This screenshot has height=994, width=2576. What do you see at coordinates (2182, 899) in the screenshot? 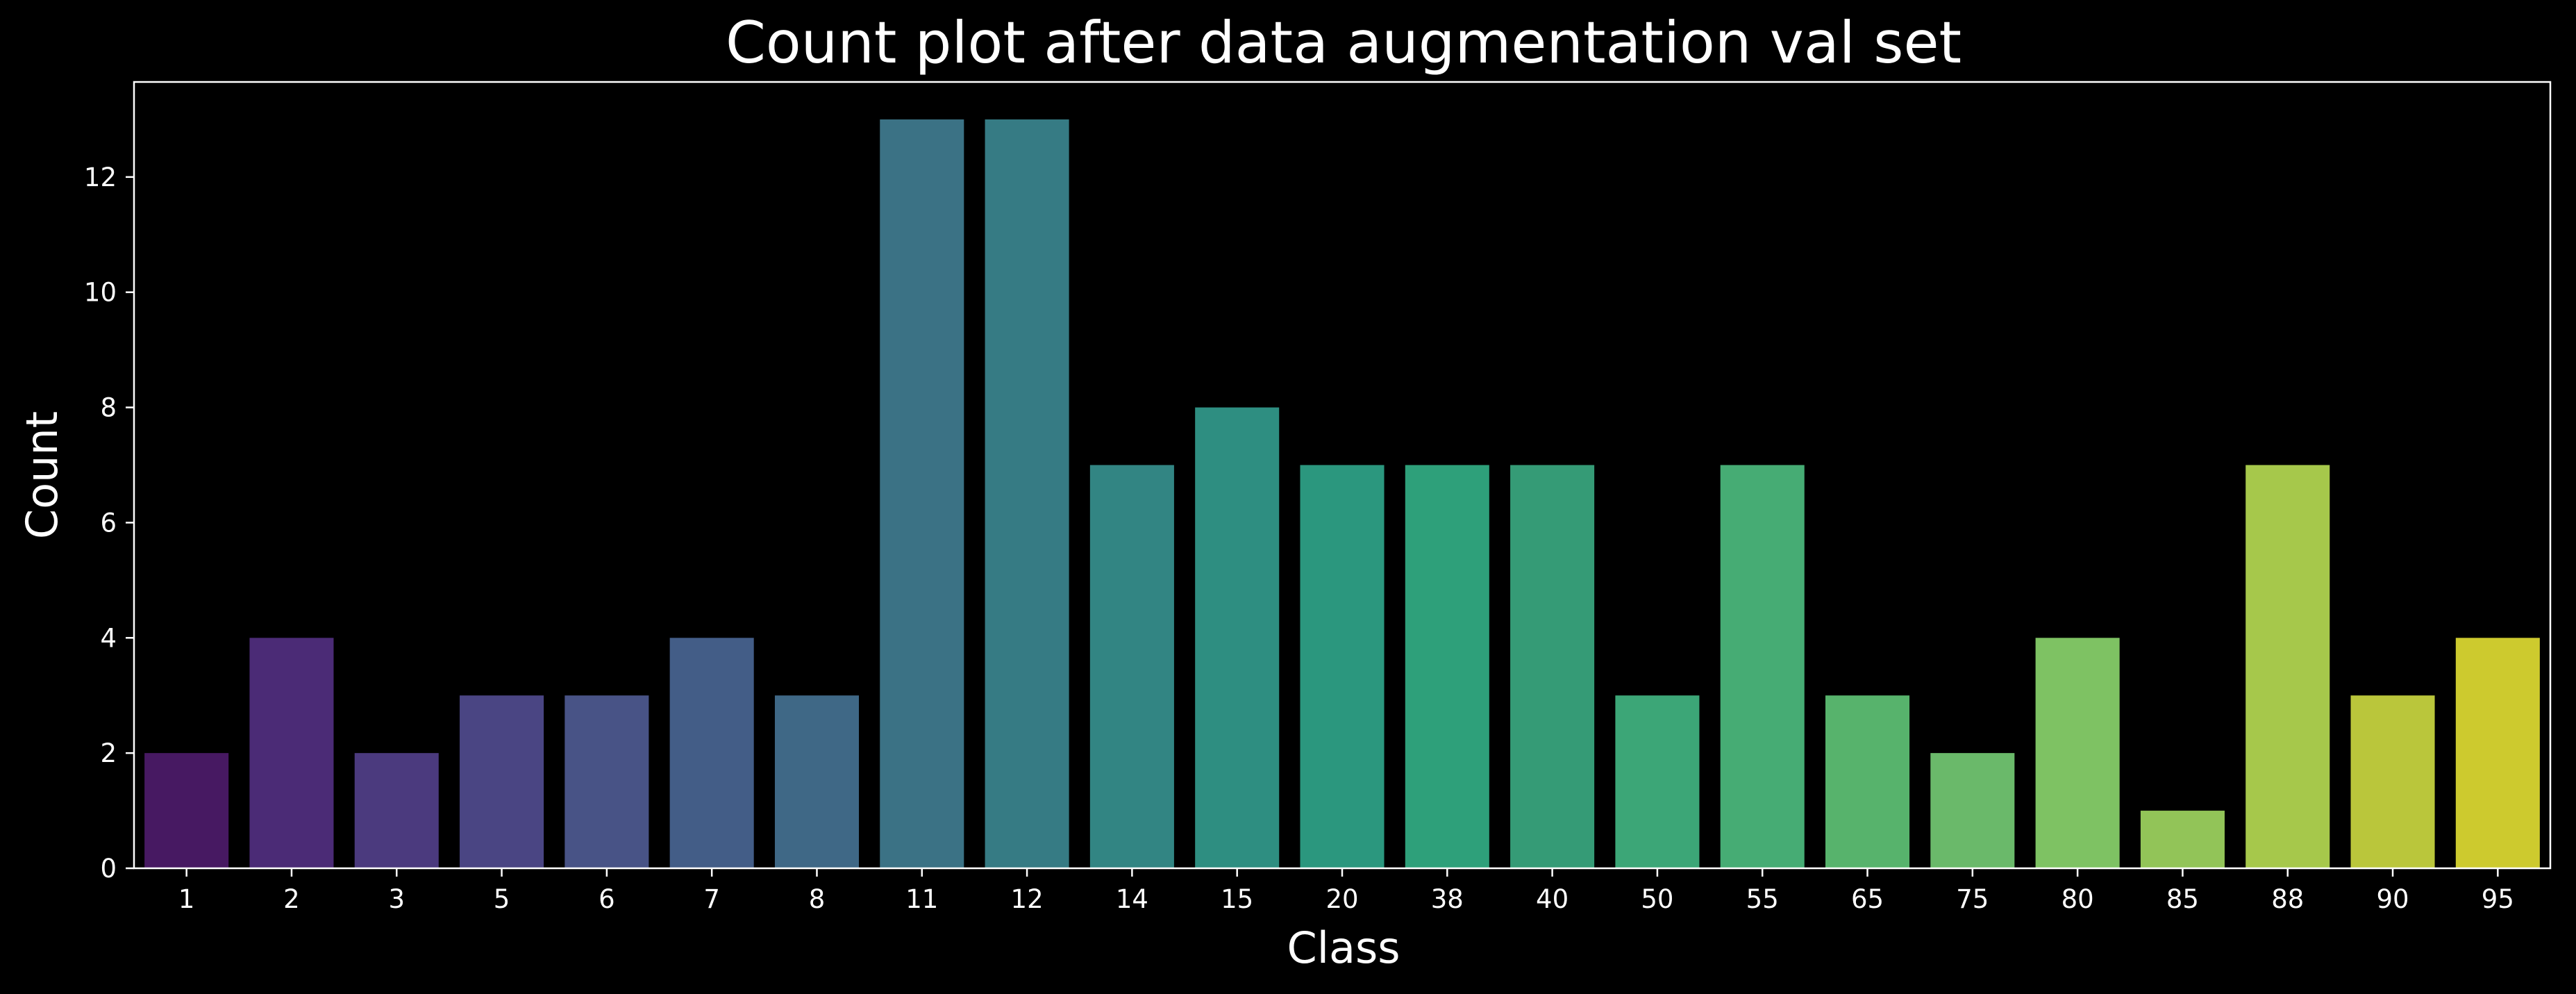
I see `x-tick-label: 85` at bounding box center [2182, 899].